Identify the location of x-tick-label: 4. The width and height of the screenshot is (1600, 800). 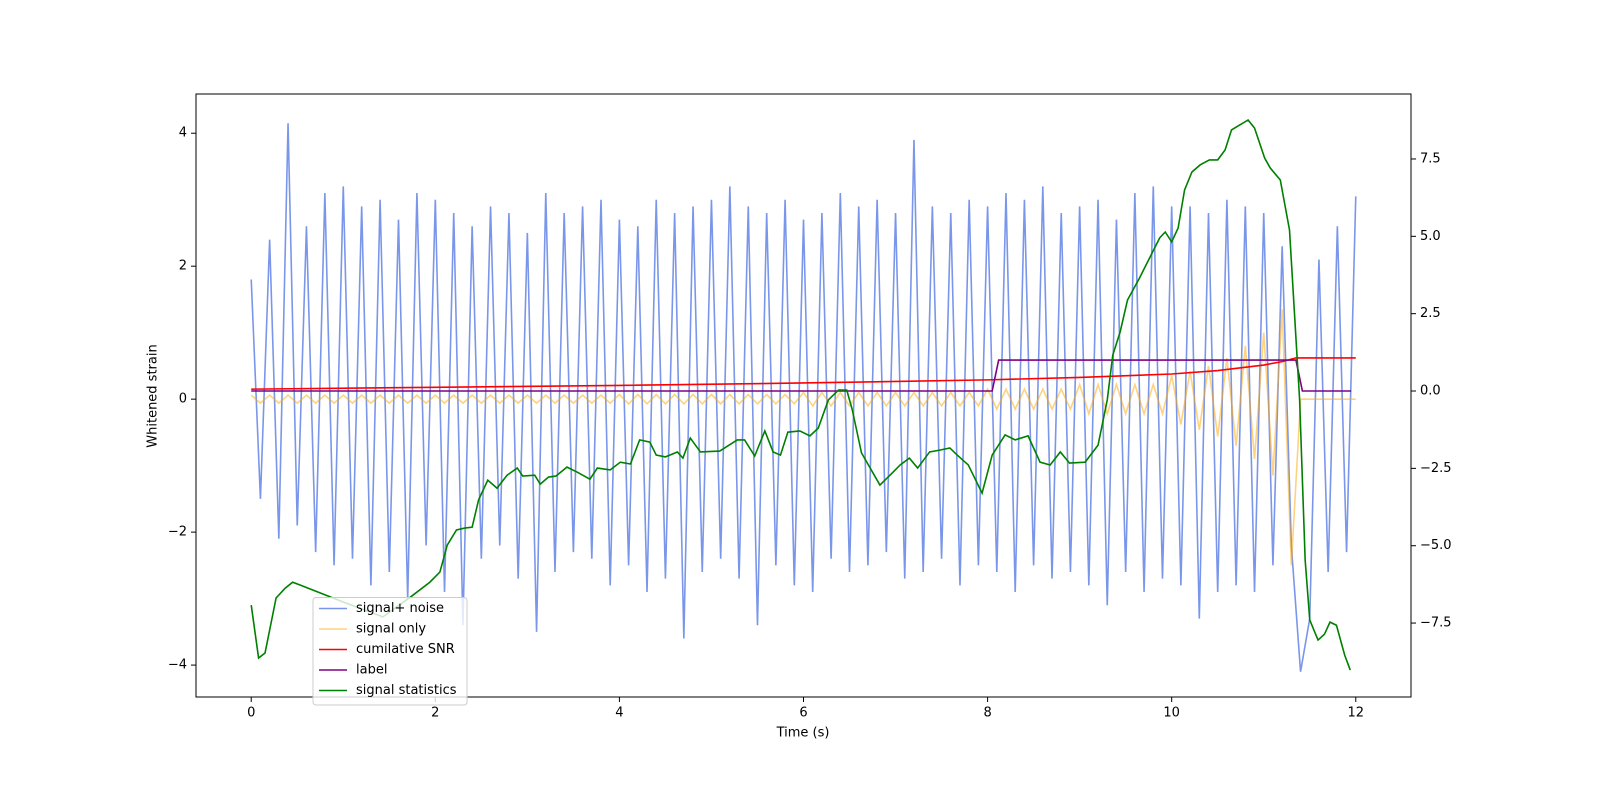
(619, 713).